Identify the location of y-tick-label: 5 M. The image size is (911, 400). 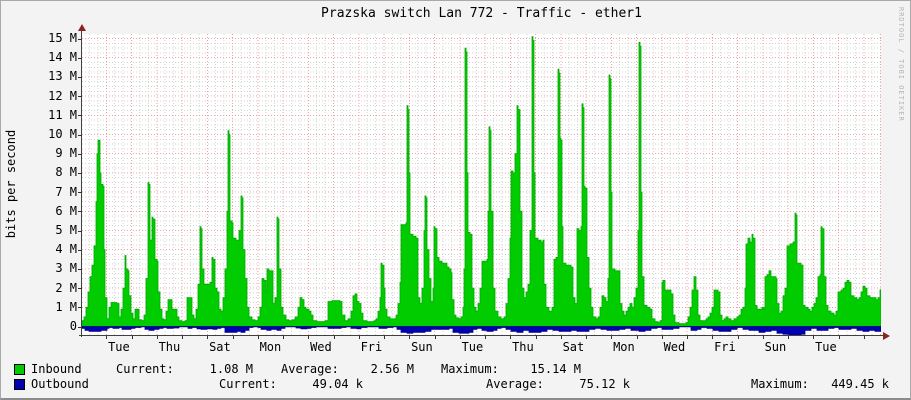
(66, 230).